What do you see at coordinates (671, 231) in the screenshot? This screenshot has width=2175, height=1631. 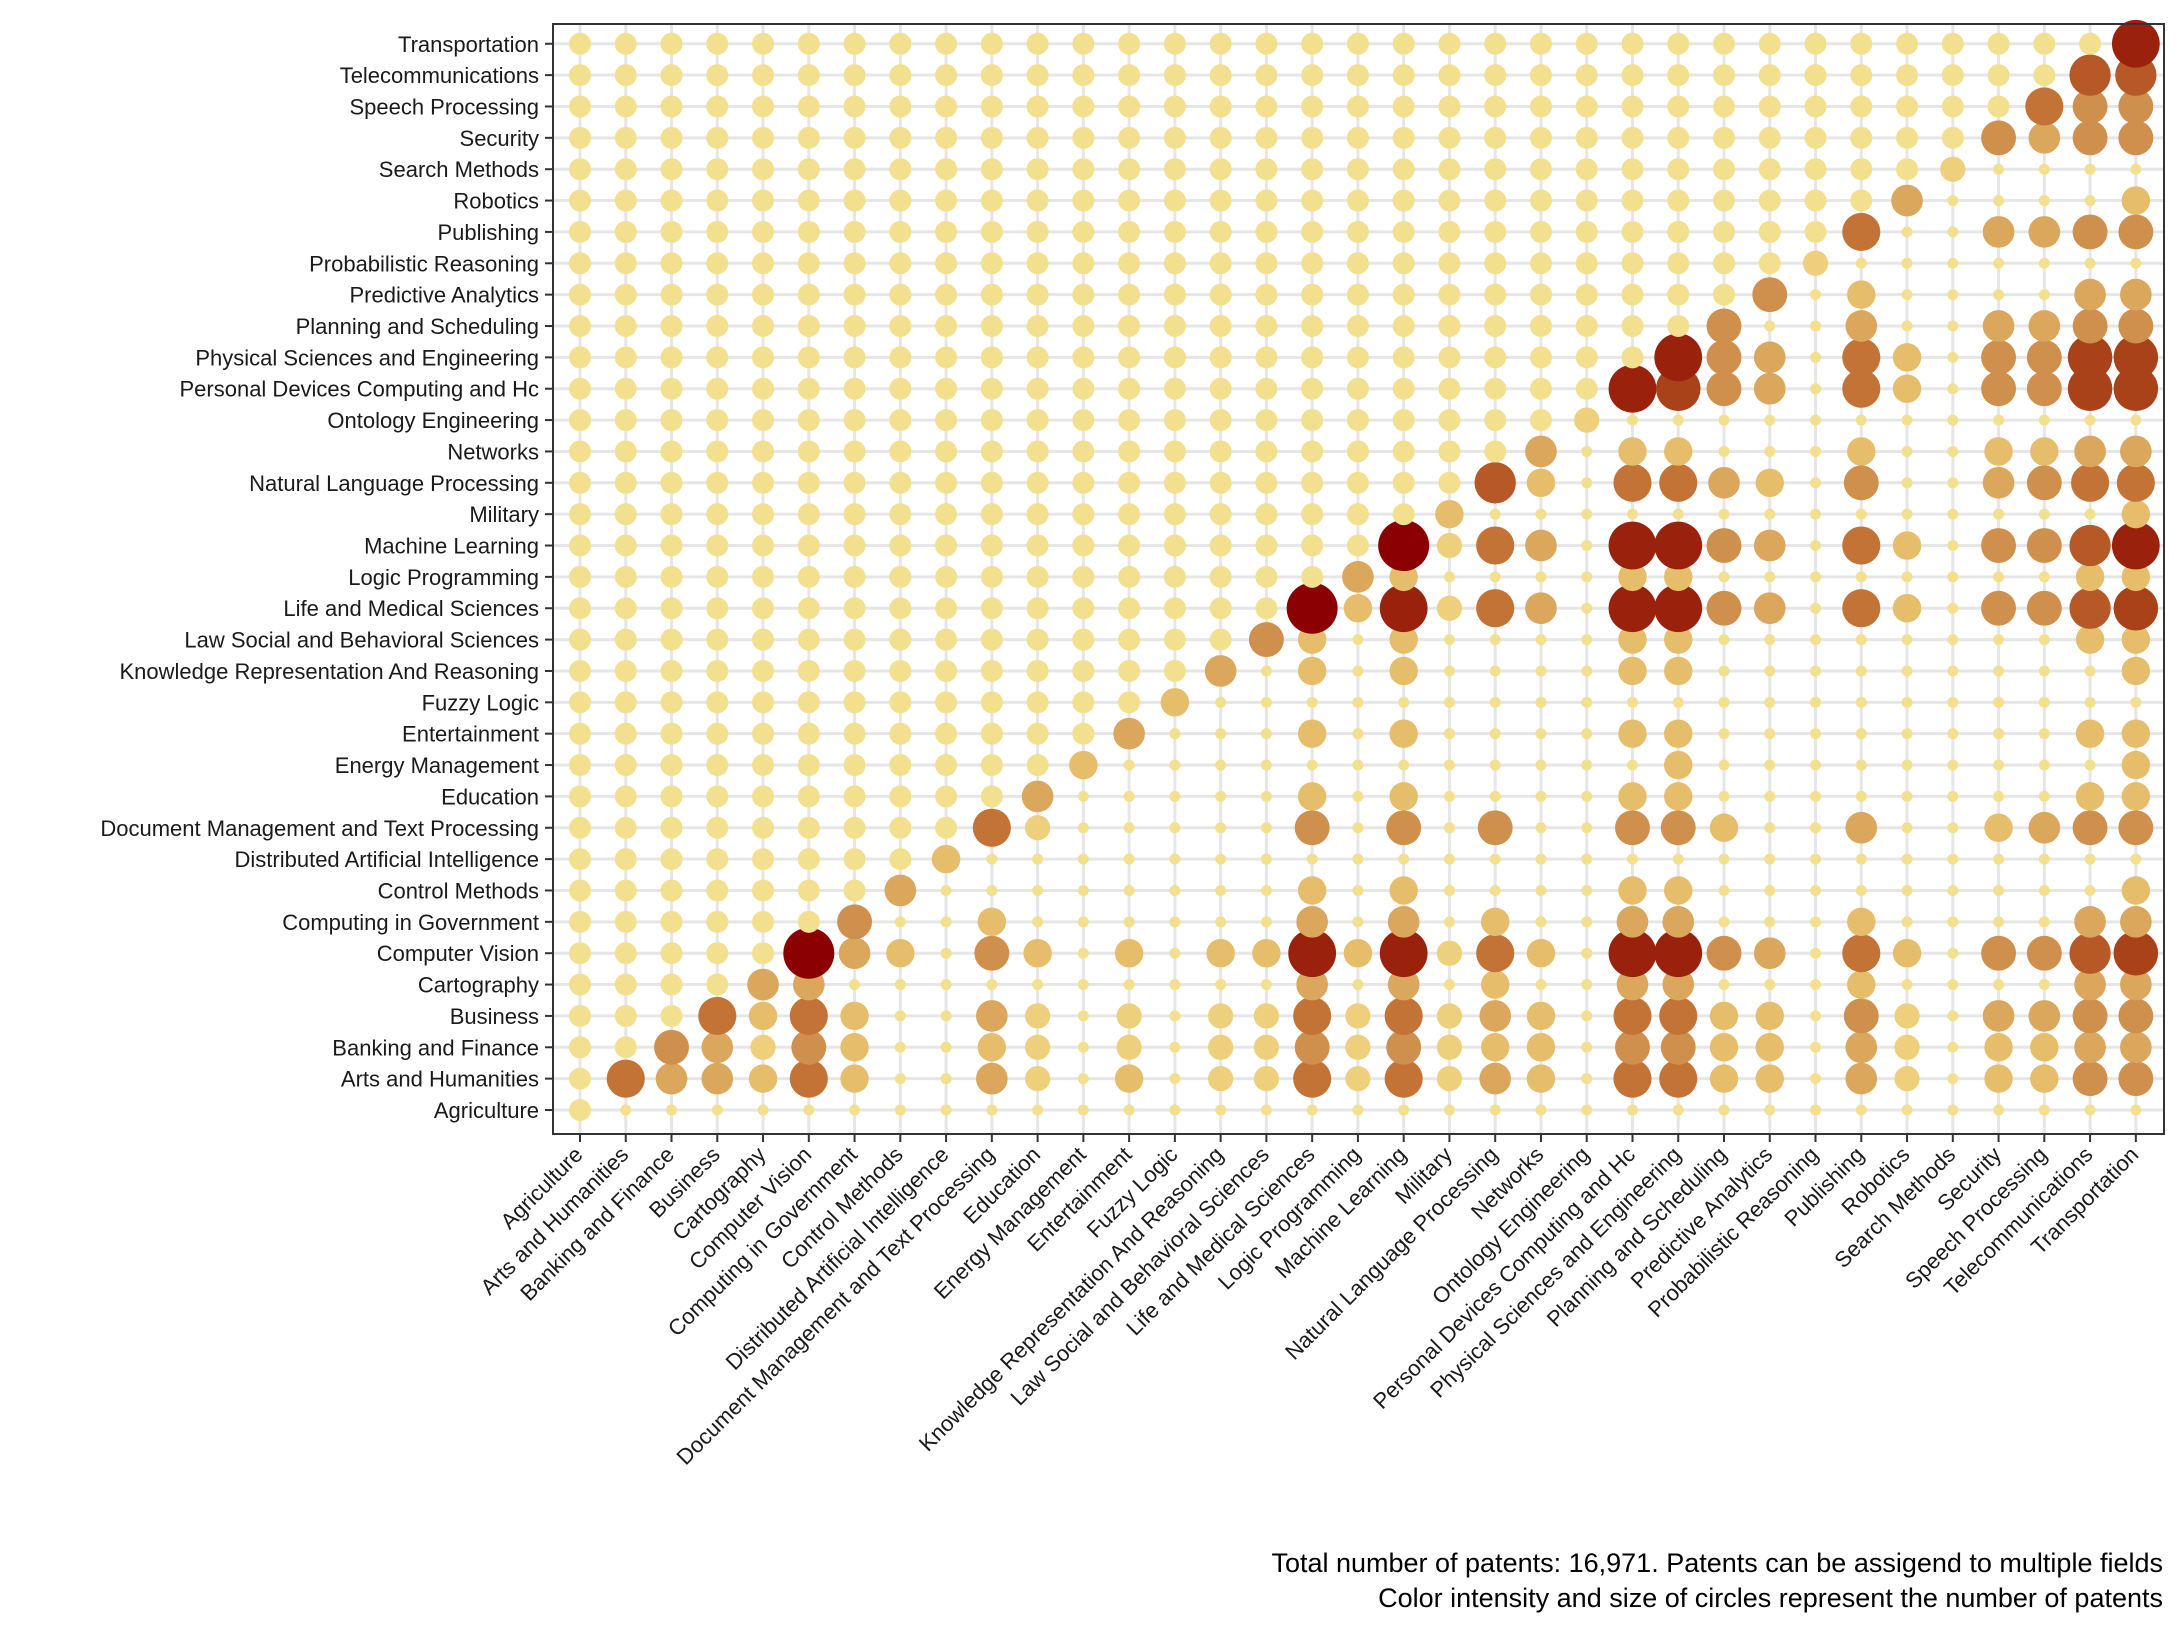 I see `point-banking-and-finance-x-publishing` at bounding box center [671, 231].